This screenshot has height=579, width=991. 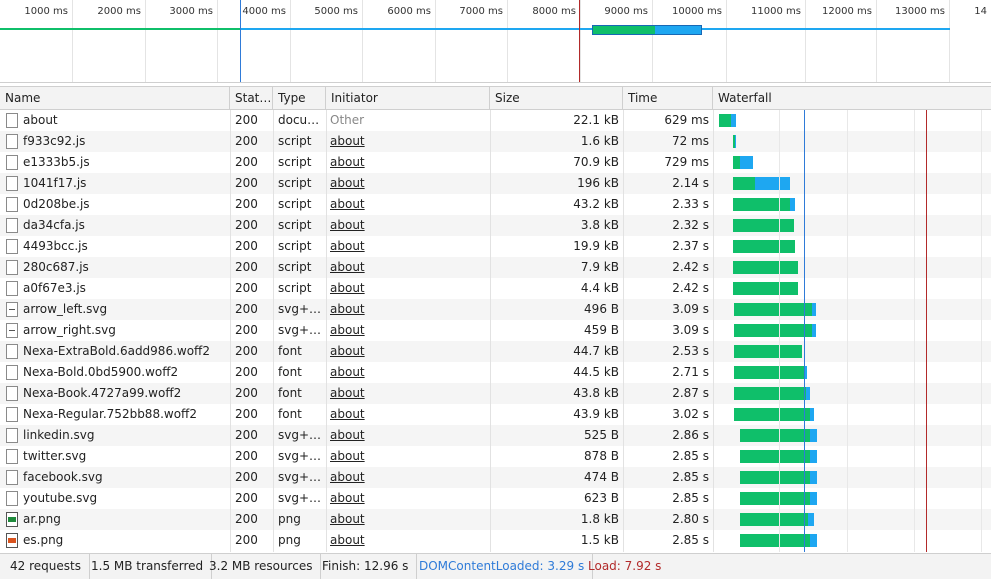 I want to click on request-name: facebook.svg, so click(x=63, y=477).